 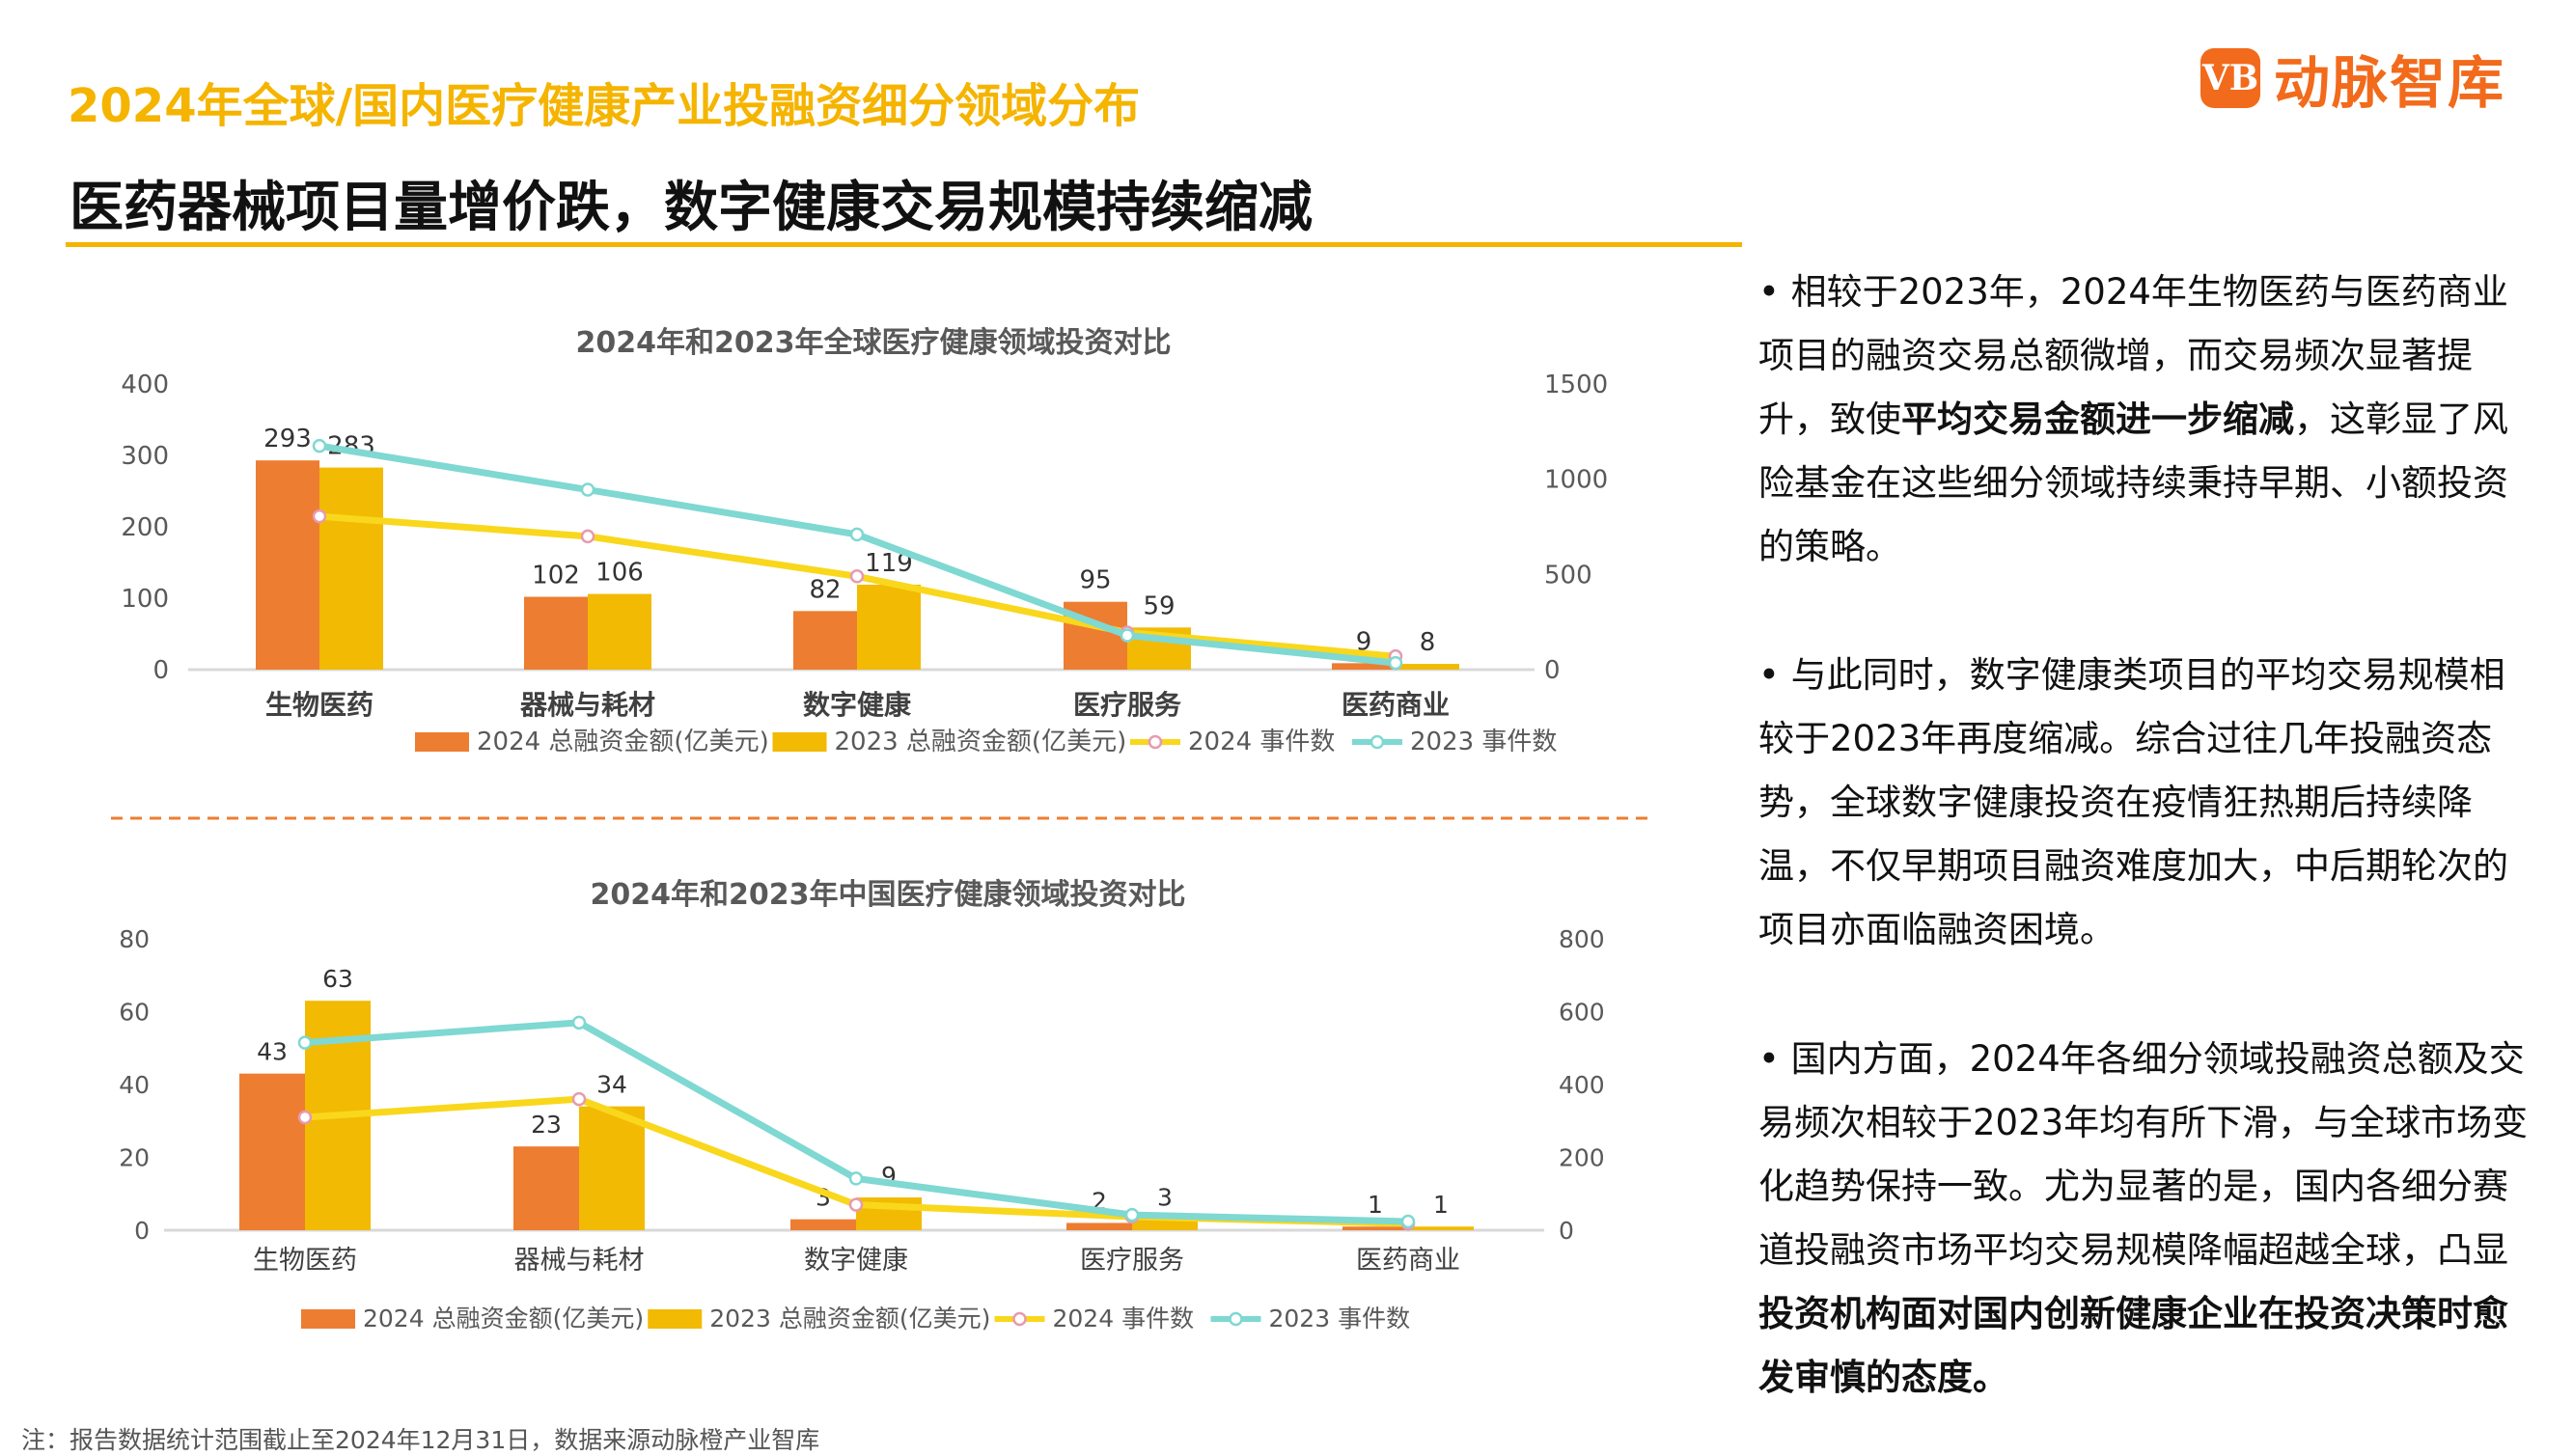 What do you see at coordinates (1428, 642) in the screenshot?
I see `bar-data-label: 8` at bounding box center [1428, 642].